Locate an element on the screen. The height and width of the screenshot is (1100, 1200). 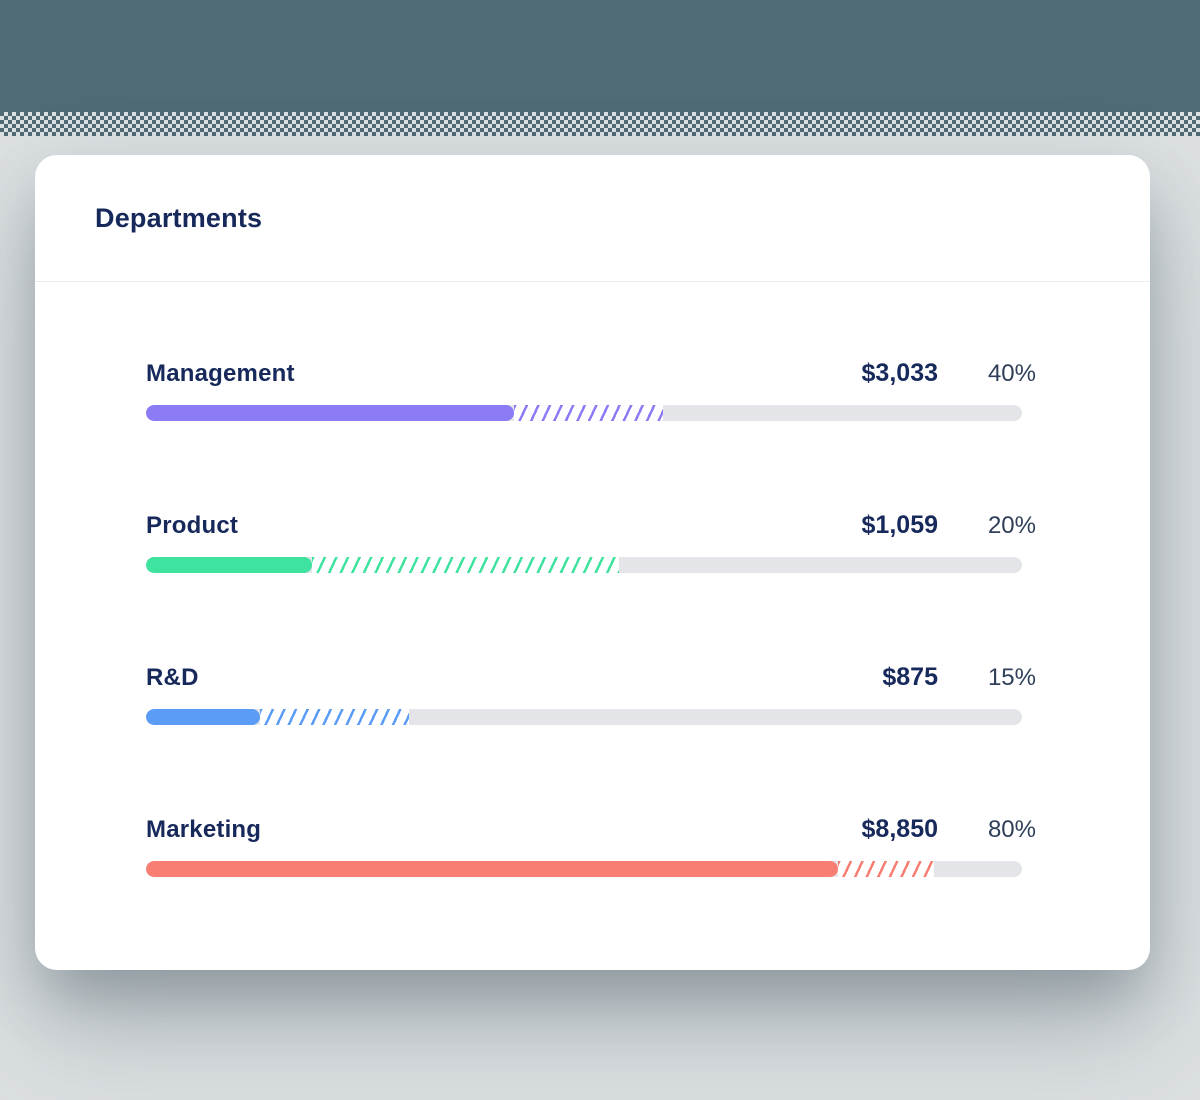
backdrop-dither-band-dark is located at coordinates (600, 118).